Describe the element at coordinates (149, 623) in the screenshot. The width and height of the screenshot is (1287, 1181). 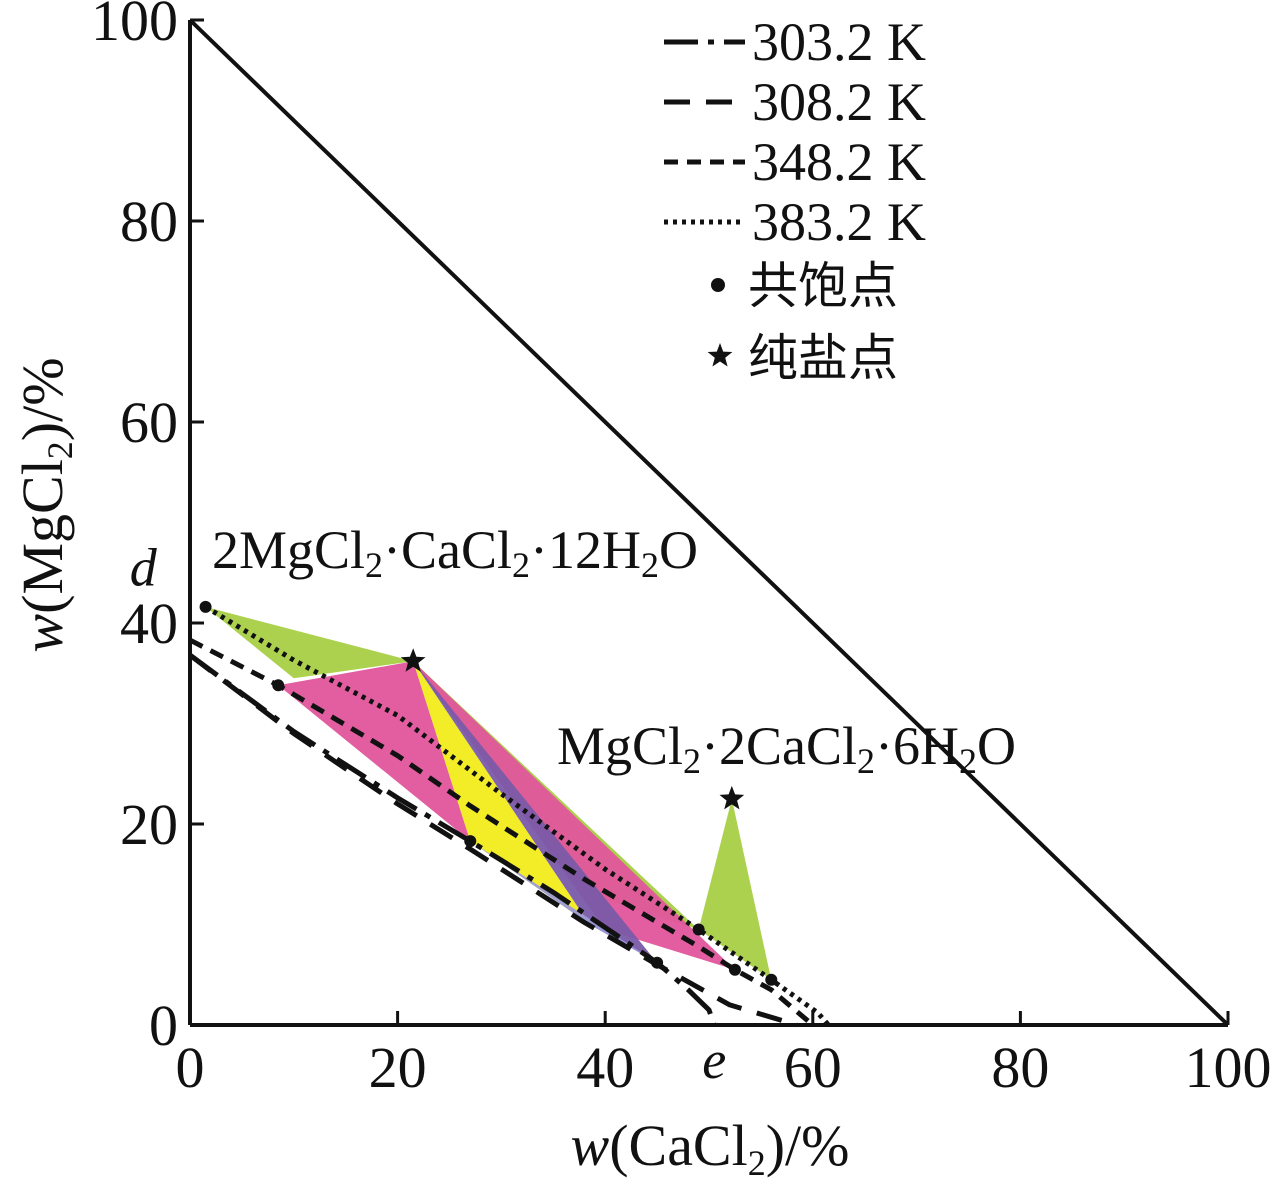
I see `y-tick-label: 40` at that location.